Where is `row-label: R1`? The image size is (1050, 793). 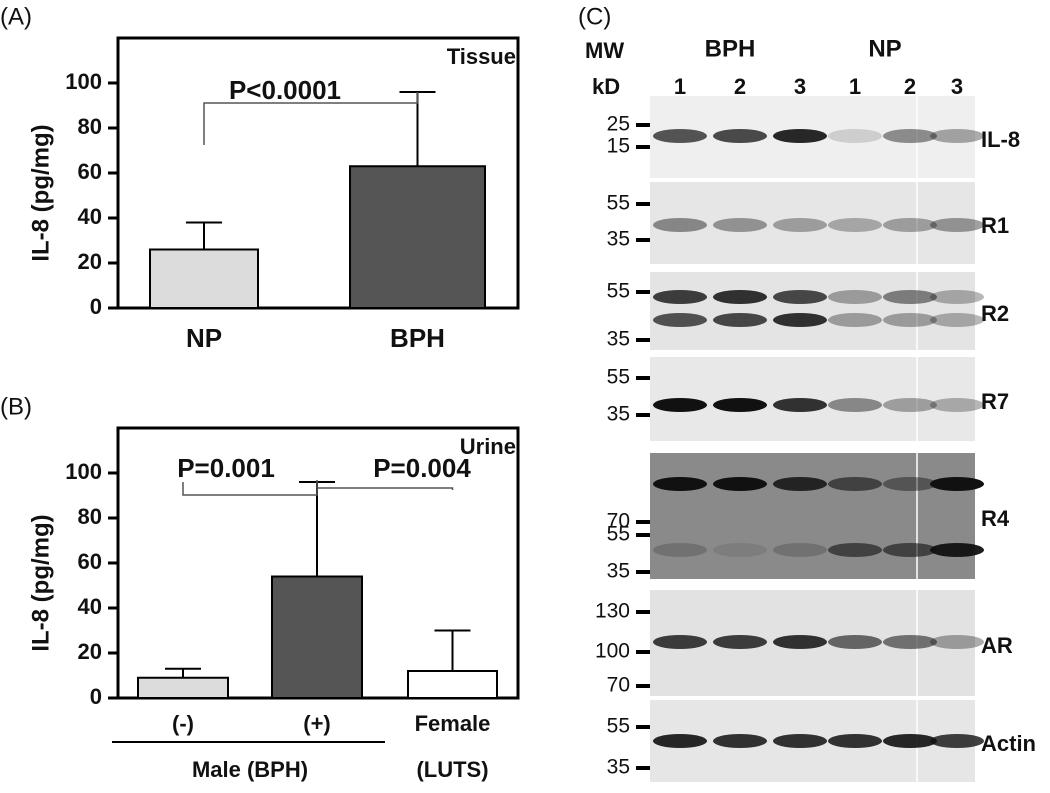
row-label: R1 is located at coordinates (995, 225).